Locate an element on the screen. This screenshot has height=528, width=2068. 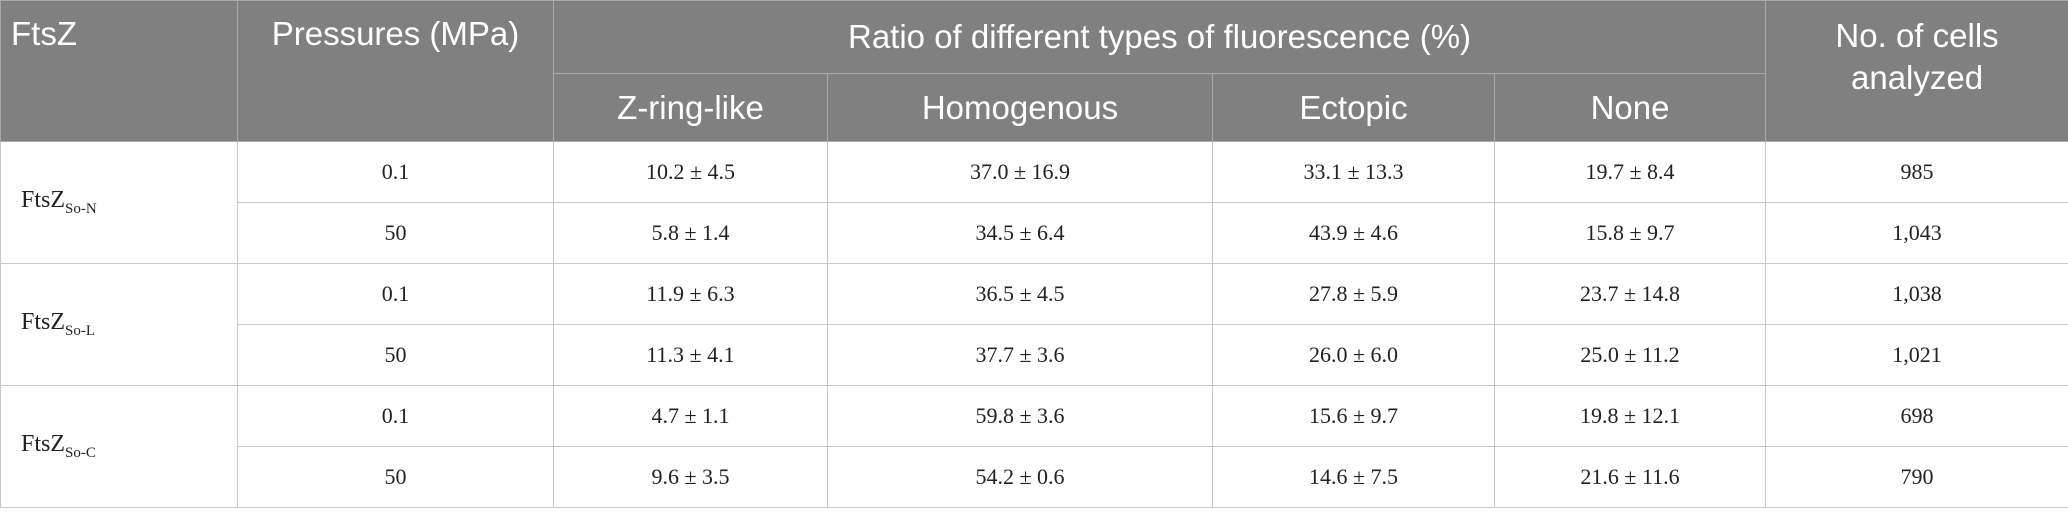
ratio-cell: 37.7 ± 3.6 is located at coordinates (1020, 355).